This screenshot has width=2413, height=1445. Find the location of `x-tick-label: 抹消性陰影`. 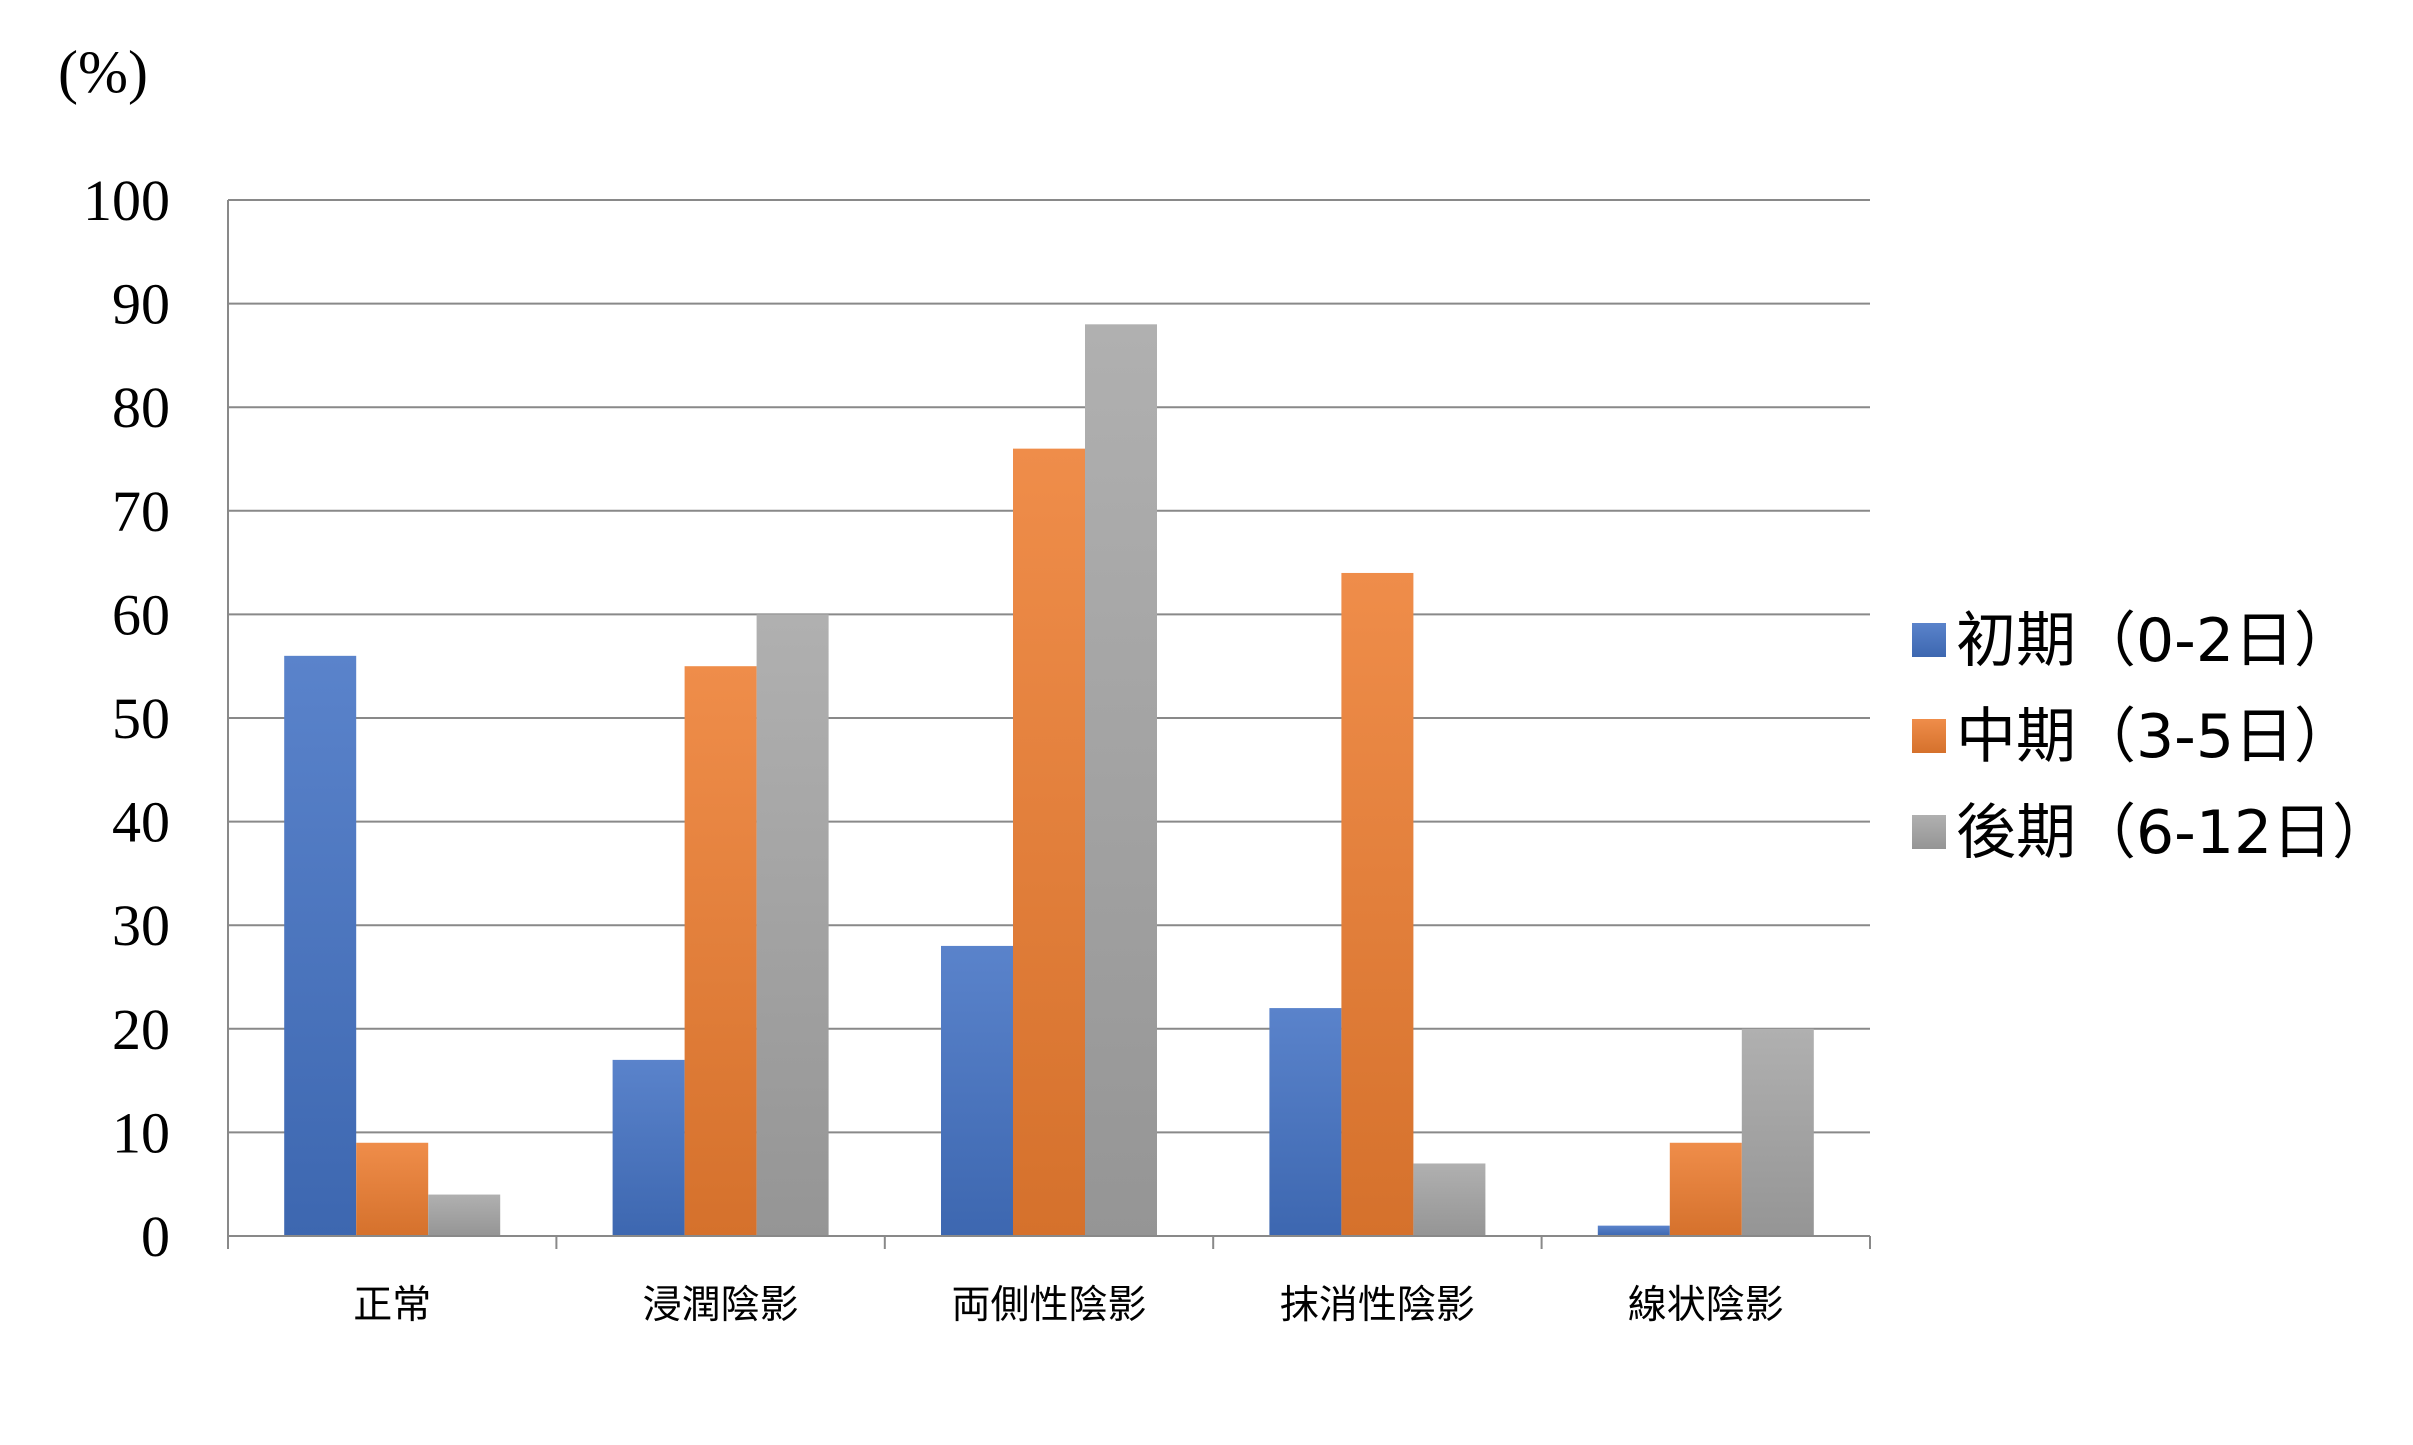

x-tick-label: 抹消性陰影 is located at coordinates (1377, 1305).